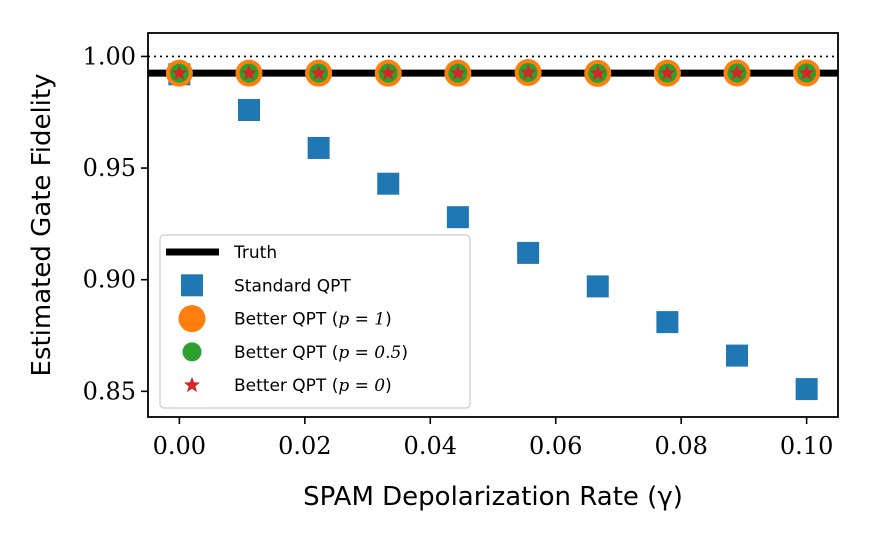 This screenshot has height=545, width=872. What do you see at coordinates (292, 286) in the screenshot?
I see `legend-label: Standard QPT` at bounding box center [292, 286].